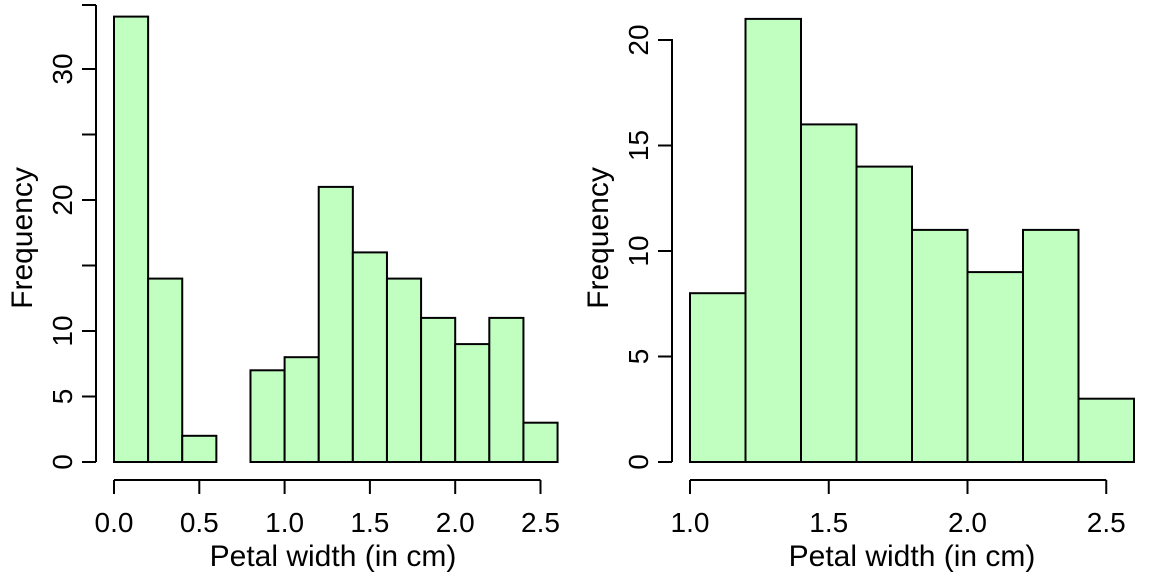  Describe the element at coordinates (638, 145) in the screenshot. I see `y-tick-label: 15` at that location.